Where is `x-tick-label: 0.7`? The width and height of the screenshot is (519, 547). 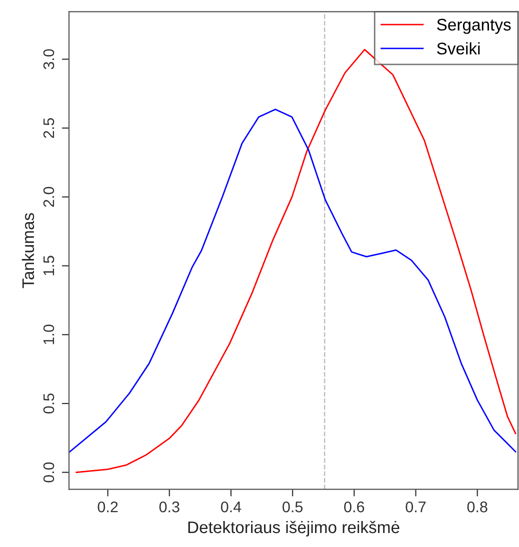 x-tick-label: 0.7 is located at coordinates (416, 507).